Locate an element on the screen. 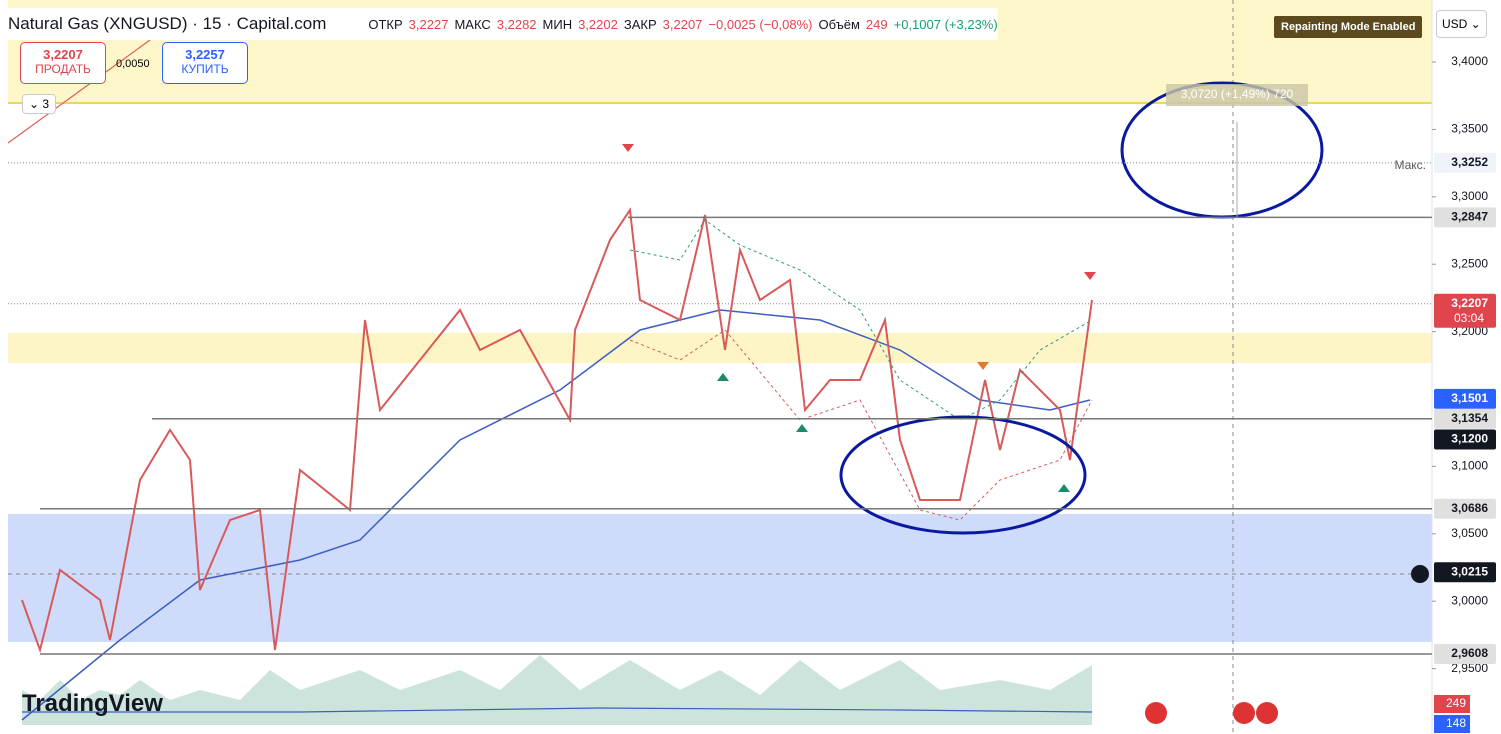 This screenshot has width=1501, height=734. repaint-notice: Repainting Mode Enabled is located at coordinates (1348, 27).